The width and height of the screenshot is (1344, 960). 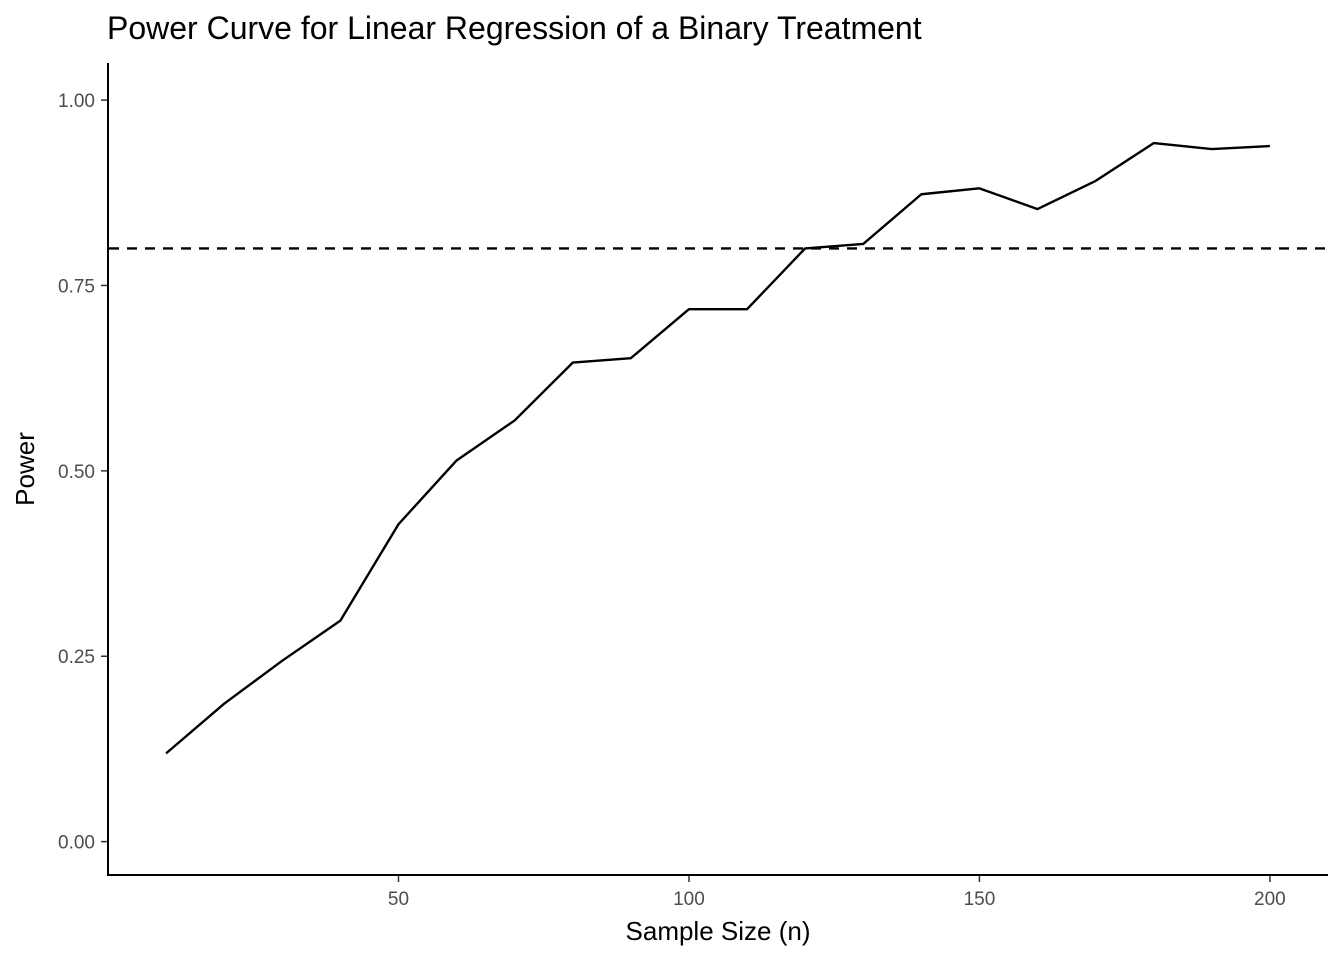 I want to click on x-tick-label: 150, so click(x=980, y=899).